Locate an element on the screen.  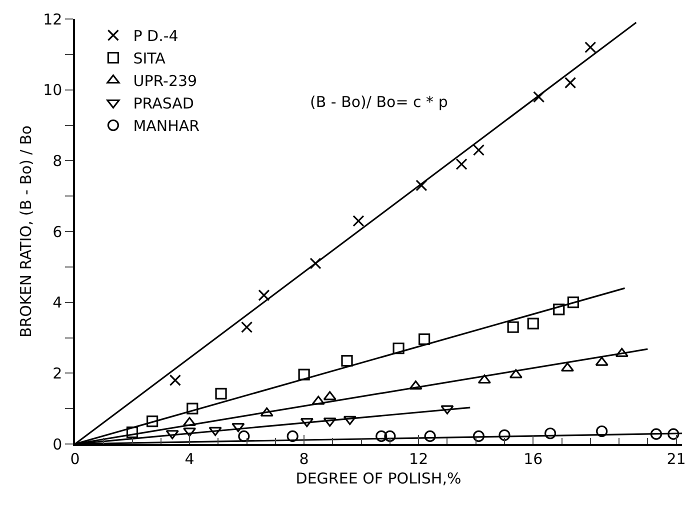
x-tick-label: 16 is located at coordinates (533, 459).